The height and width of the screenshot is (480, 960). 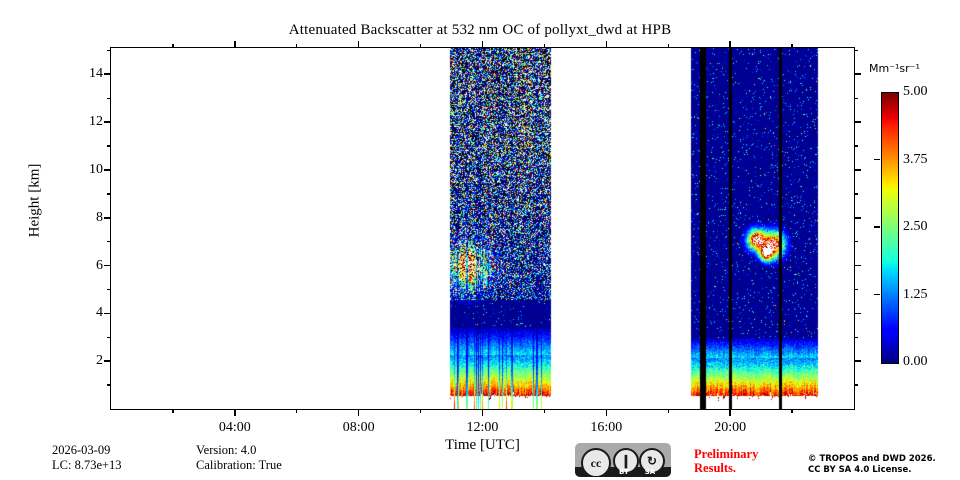 What do you see at coordinates (226, 450) in the screenshot?
I see `version-label: Version: 4.0` at bounding box center [226, 450].